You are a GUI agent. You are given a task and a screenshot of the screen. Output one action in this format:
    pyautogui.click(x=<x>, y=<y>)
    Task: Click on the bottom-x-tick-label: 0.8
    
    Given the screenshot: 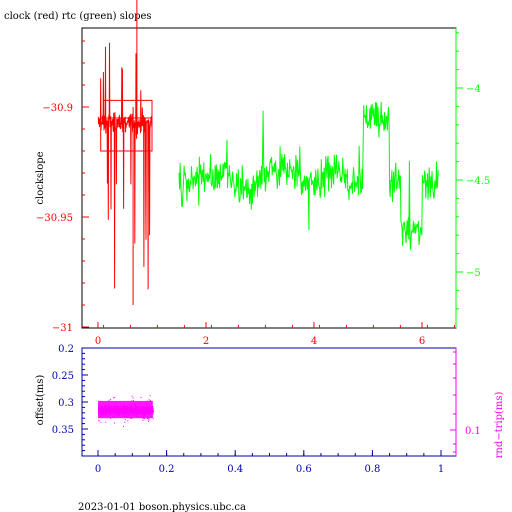 What is the action you would take?
    pyautogui.click(x=372, y=469)
    